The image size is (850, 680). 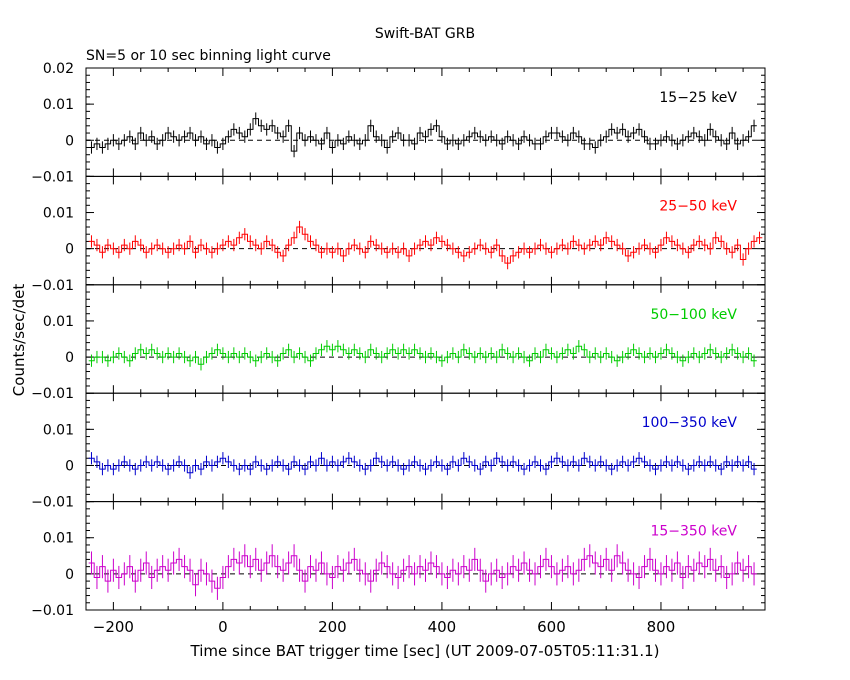 I want to click on series-label: 50−100 keV, so click(x=693, y=315).